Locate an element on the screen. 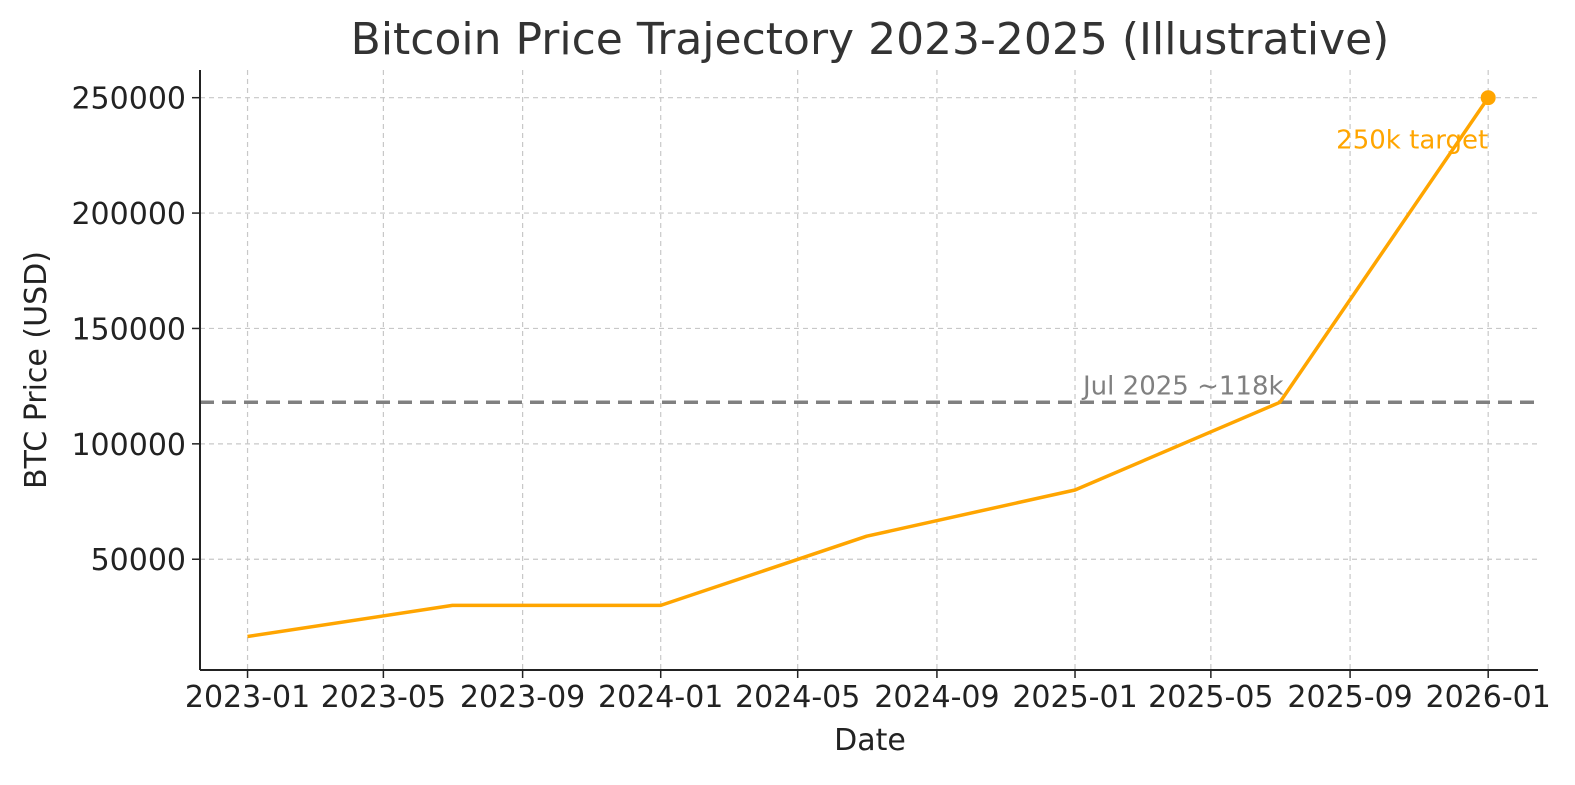  y-tick-label: 150000 is located at coordinates (128, 329).